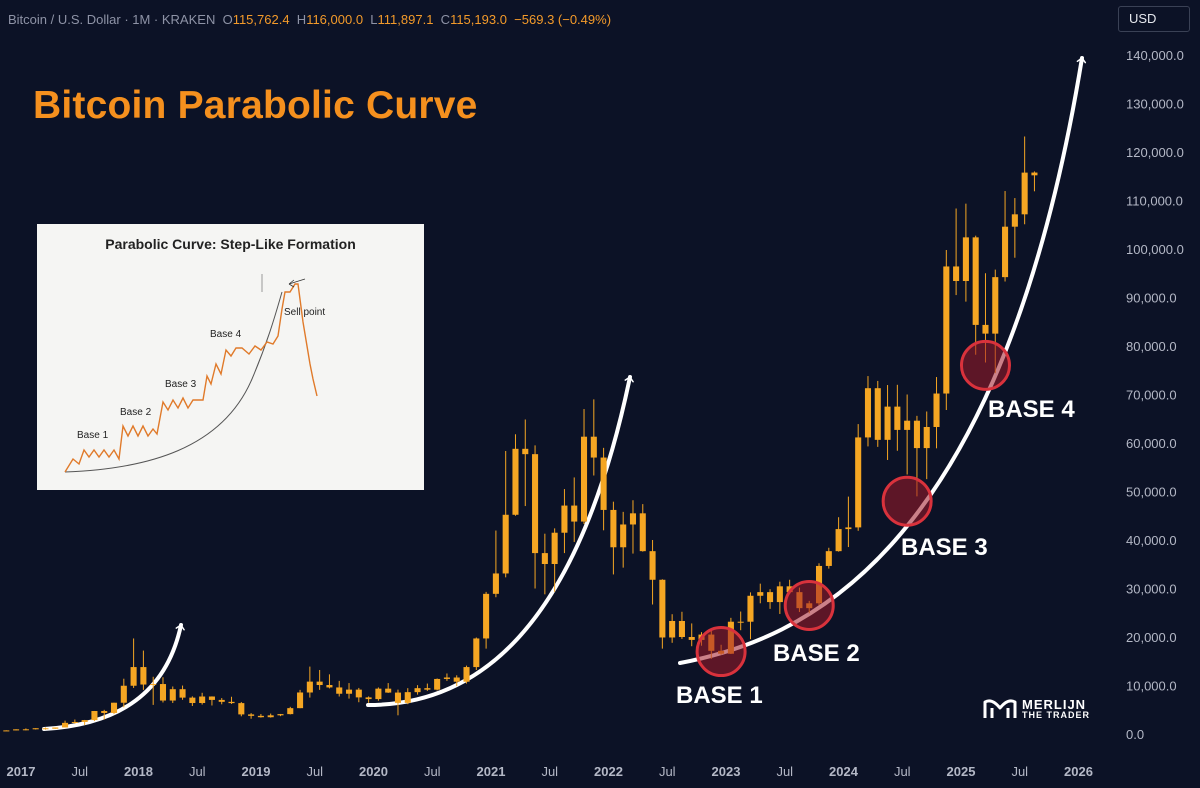 Image resolution: width=1200 pixels, height=788 pixels. Describe the element at coordinates (138, 771) in the screenshot. I see `x-tick-label: 2018` at that location.